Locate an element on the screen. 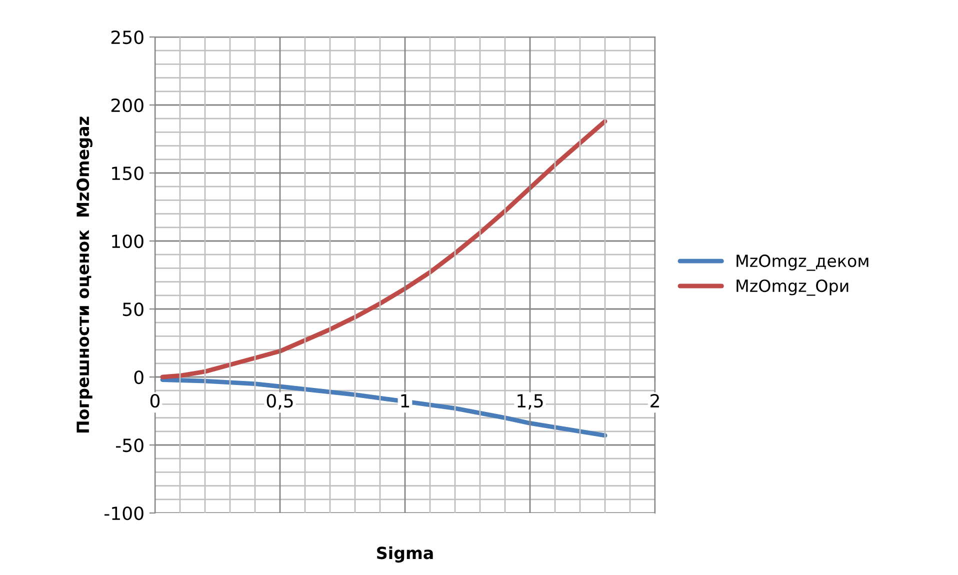 Image resolution: width=958 pixels, height=575 pixels. x-tick-label: 2 is located at coordinates (654, 401).